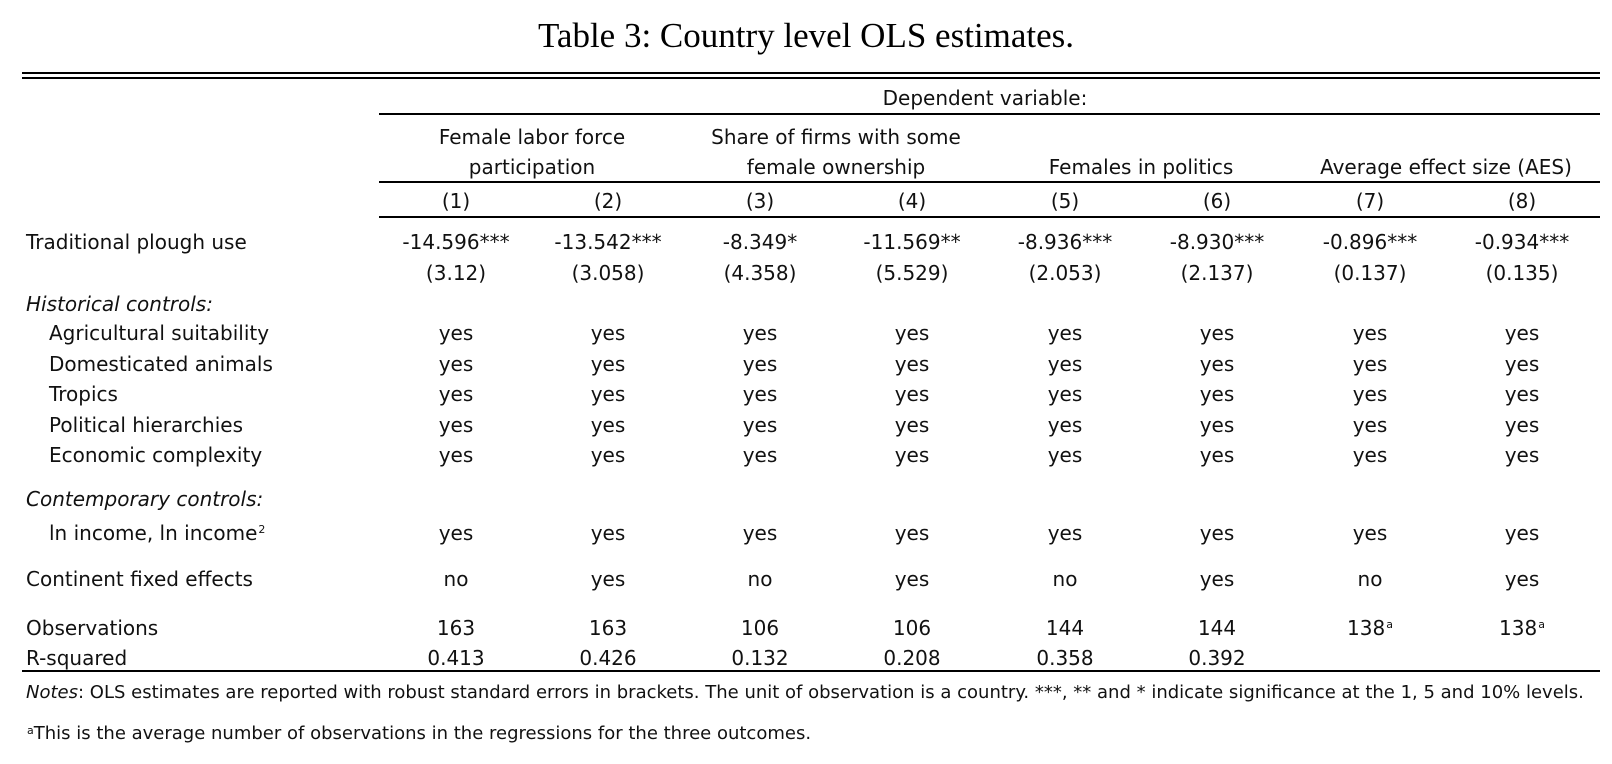 This screenshot has height=764, width=1612. Describe the element at coordinates (760, 658) in the screenshot. I see `value-cell: 0.132` at that location.